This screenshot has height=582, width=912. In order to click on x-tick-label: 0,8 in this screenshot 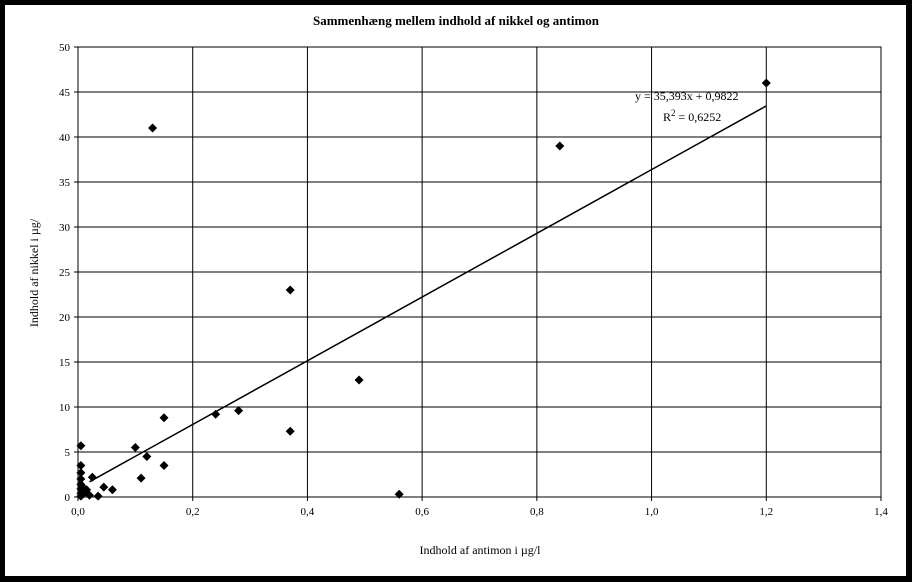, I will do `click(537, 512)`.